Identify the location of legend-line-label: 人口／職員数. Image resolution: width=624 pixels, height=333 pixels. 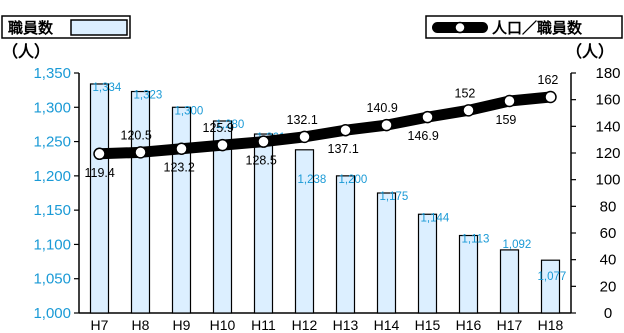
(537, 28).